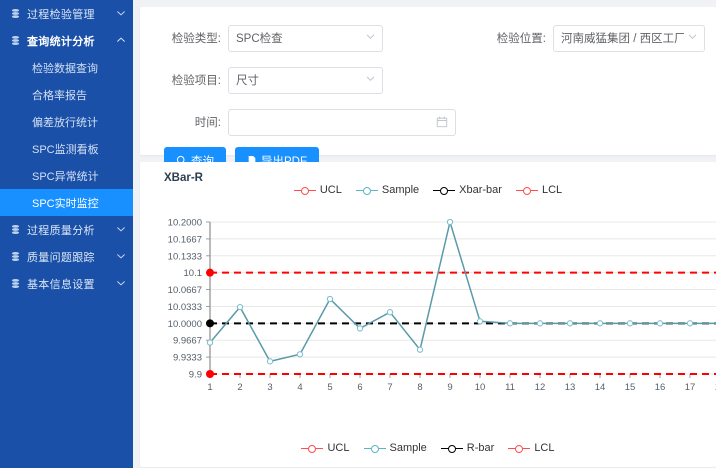 Image resolution: width=716 pixels, height=468 pixels. I want to click on inspection-location-value: 河南威猛集团 / 西区工厂 / 机加, so click(622, 39).